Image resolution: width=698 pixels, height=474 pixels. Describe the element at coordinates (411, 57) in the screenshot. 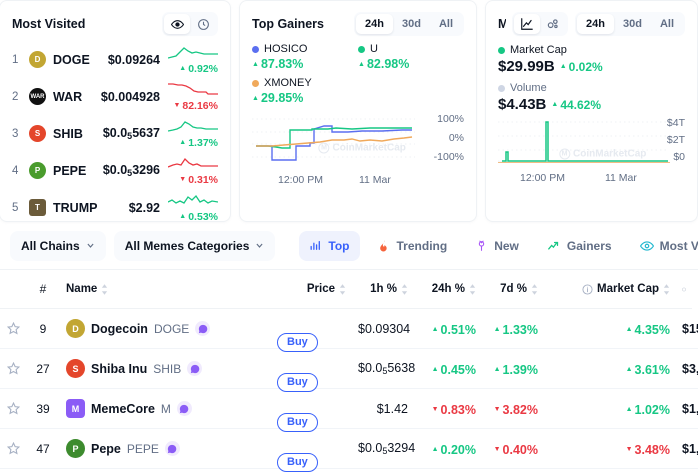

I see `legend-item-u: U ▲ 82.98%` at that location.